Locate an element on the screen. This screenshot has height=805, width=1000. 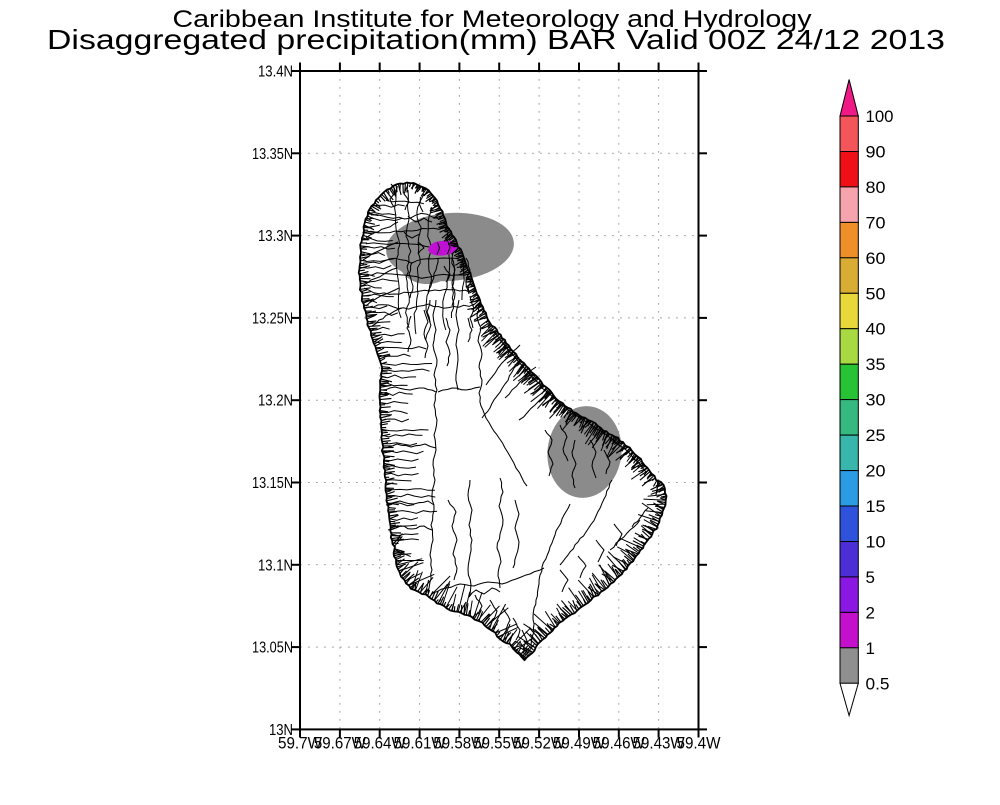
svg-text: 59.52W is located at coordinates (539, 743).